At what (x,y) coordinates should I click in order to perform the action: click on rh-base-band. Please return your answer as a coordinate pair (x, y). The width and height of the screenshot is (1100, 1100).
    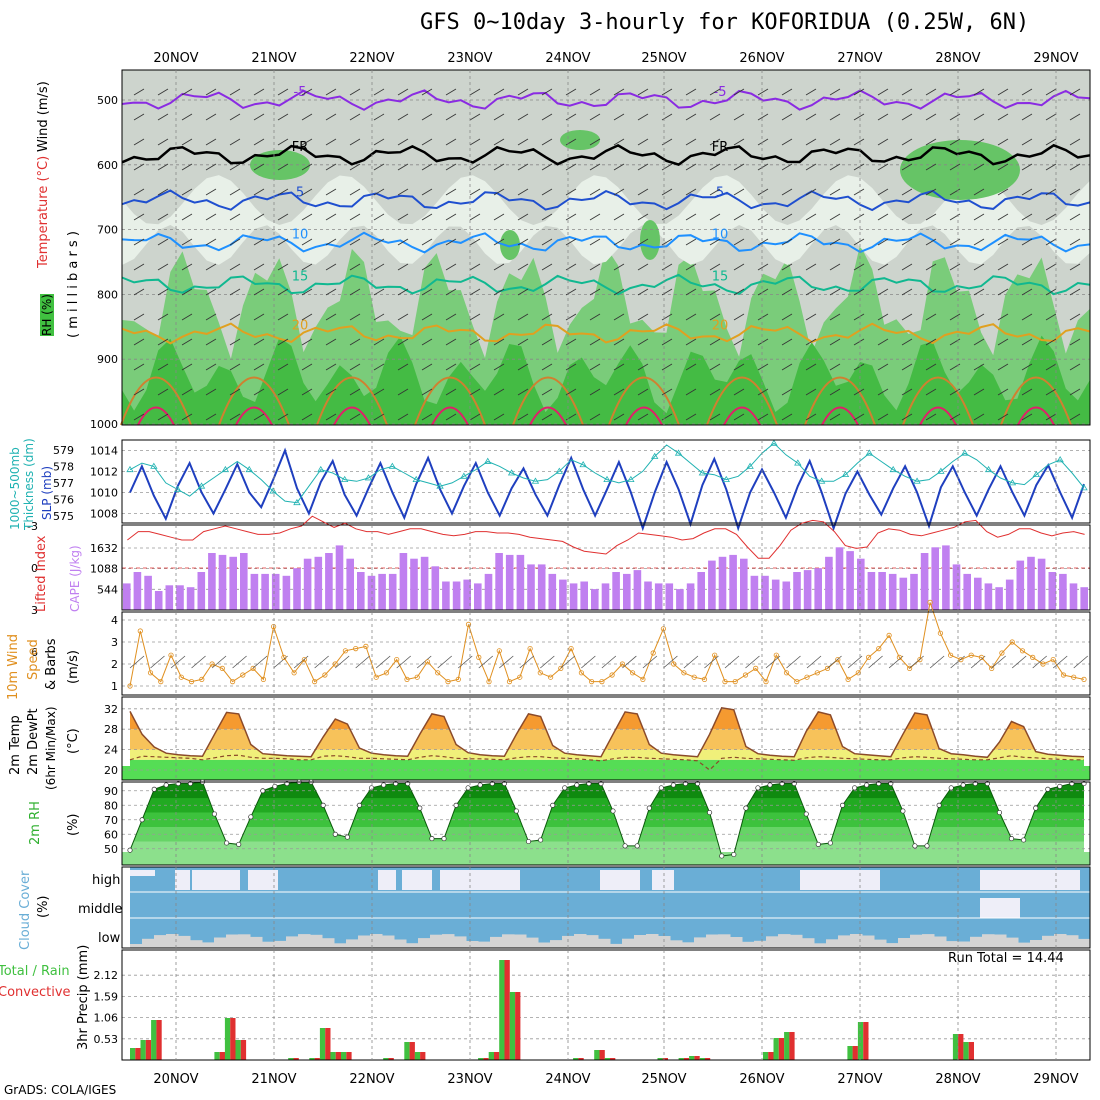
    Looking at the image, I should click on (606, 858).